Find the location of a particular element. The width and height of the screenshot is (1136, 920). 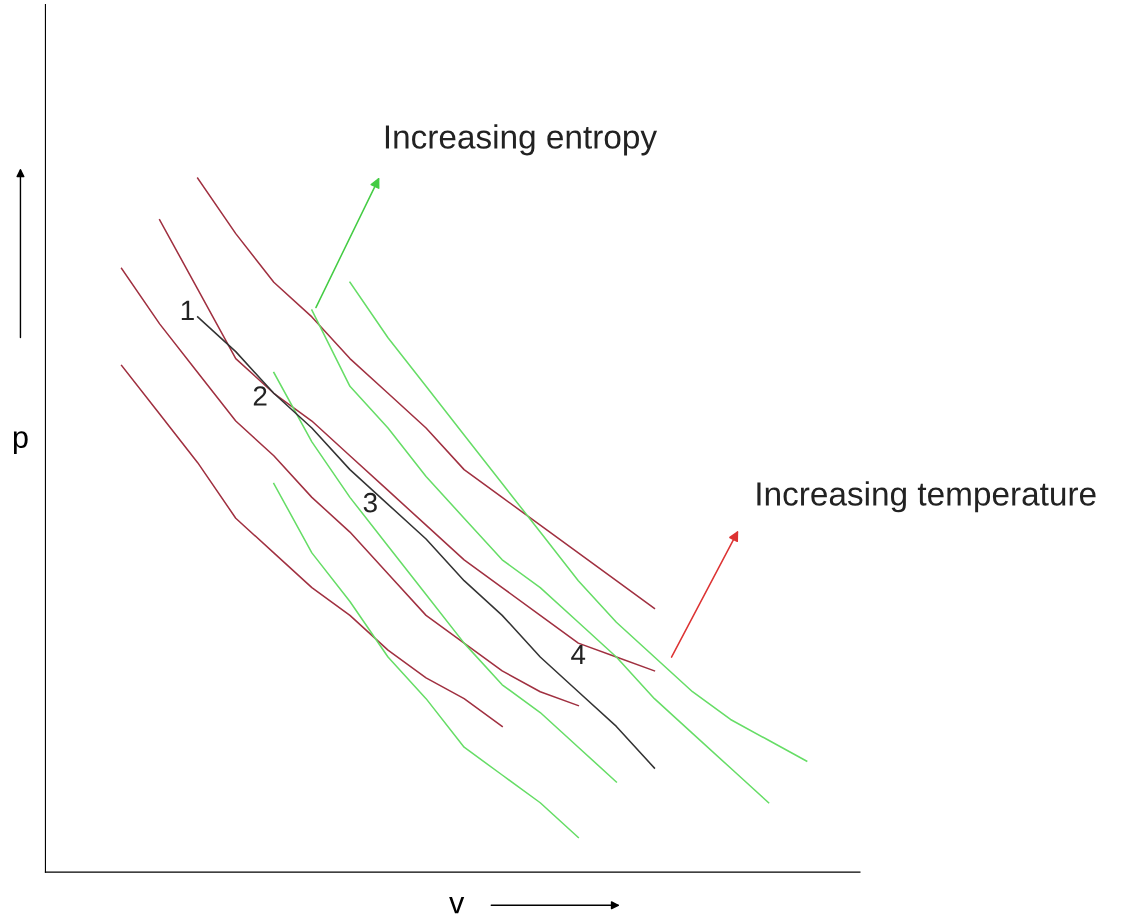

annotation: 1 is located at coordinates (187, 310).